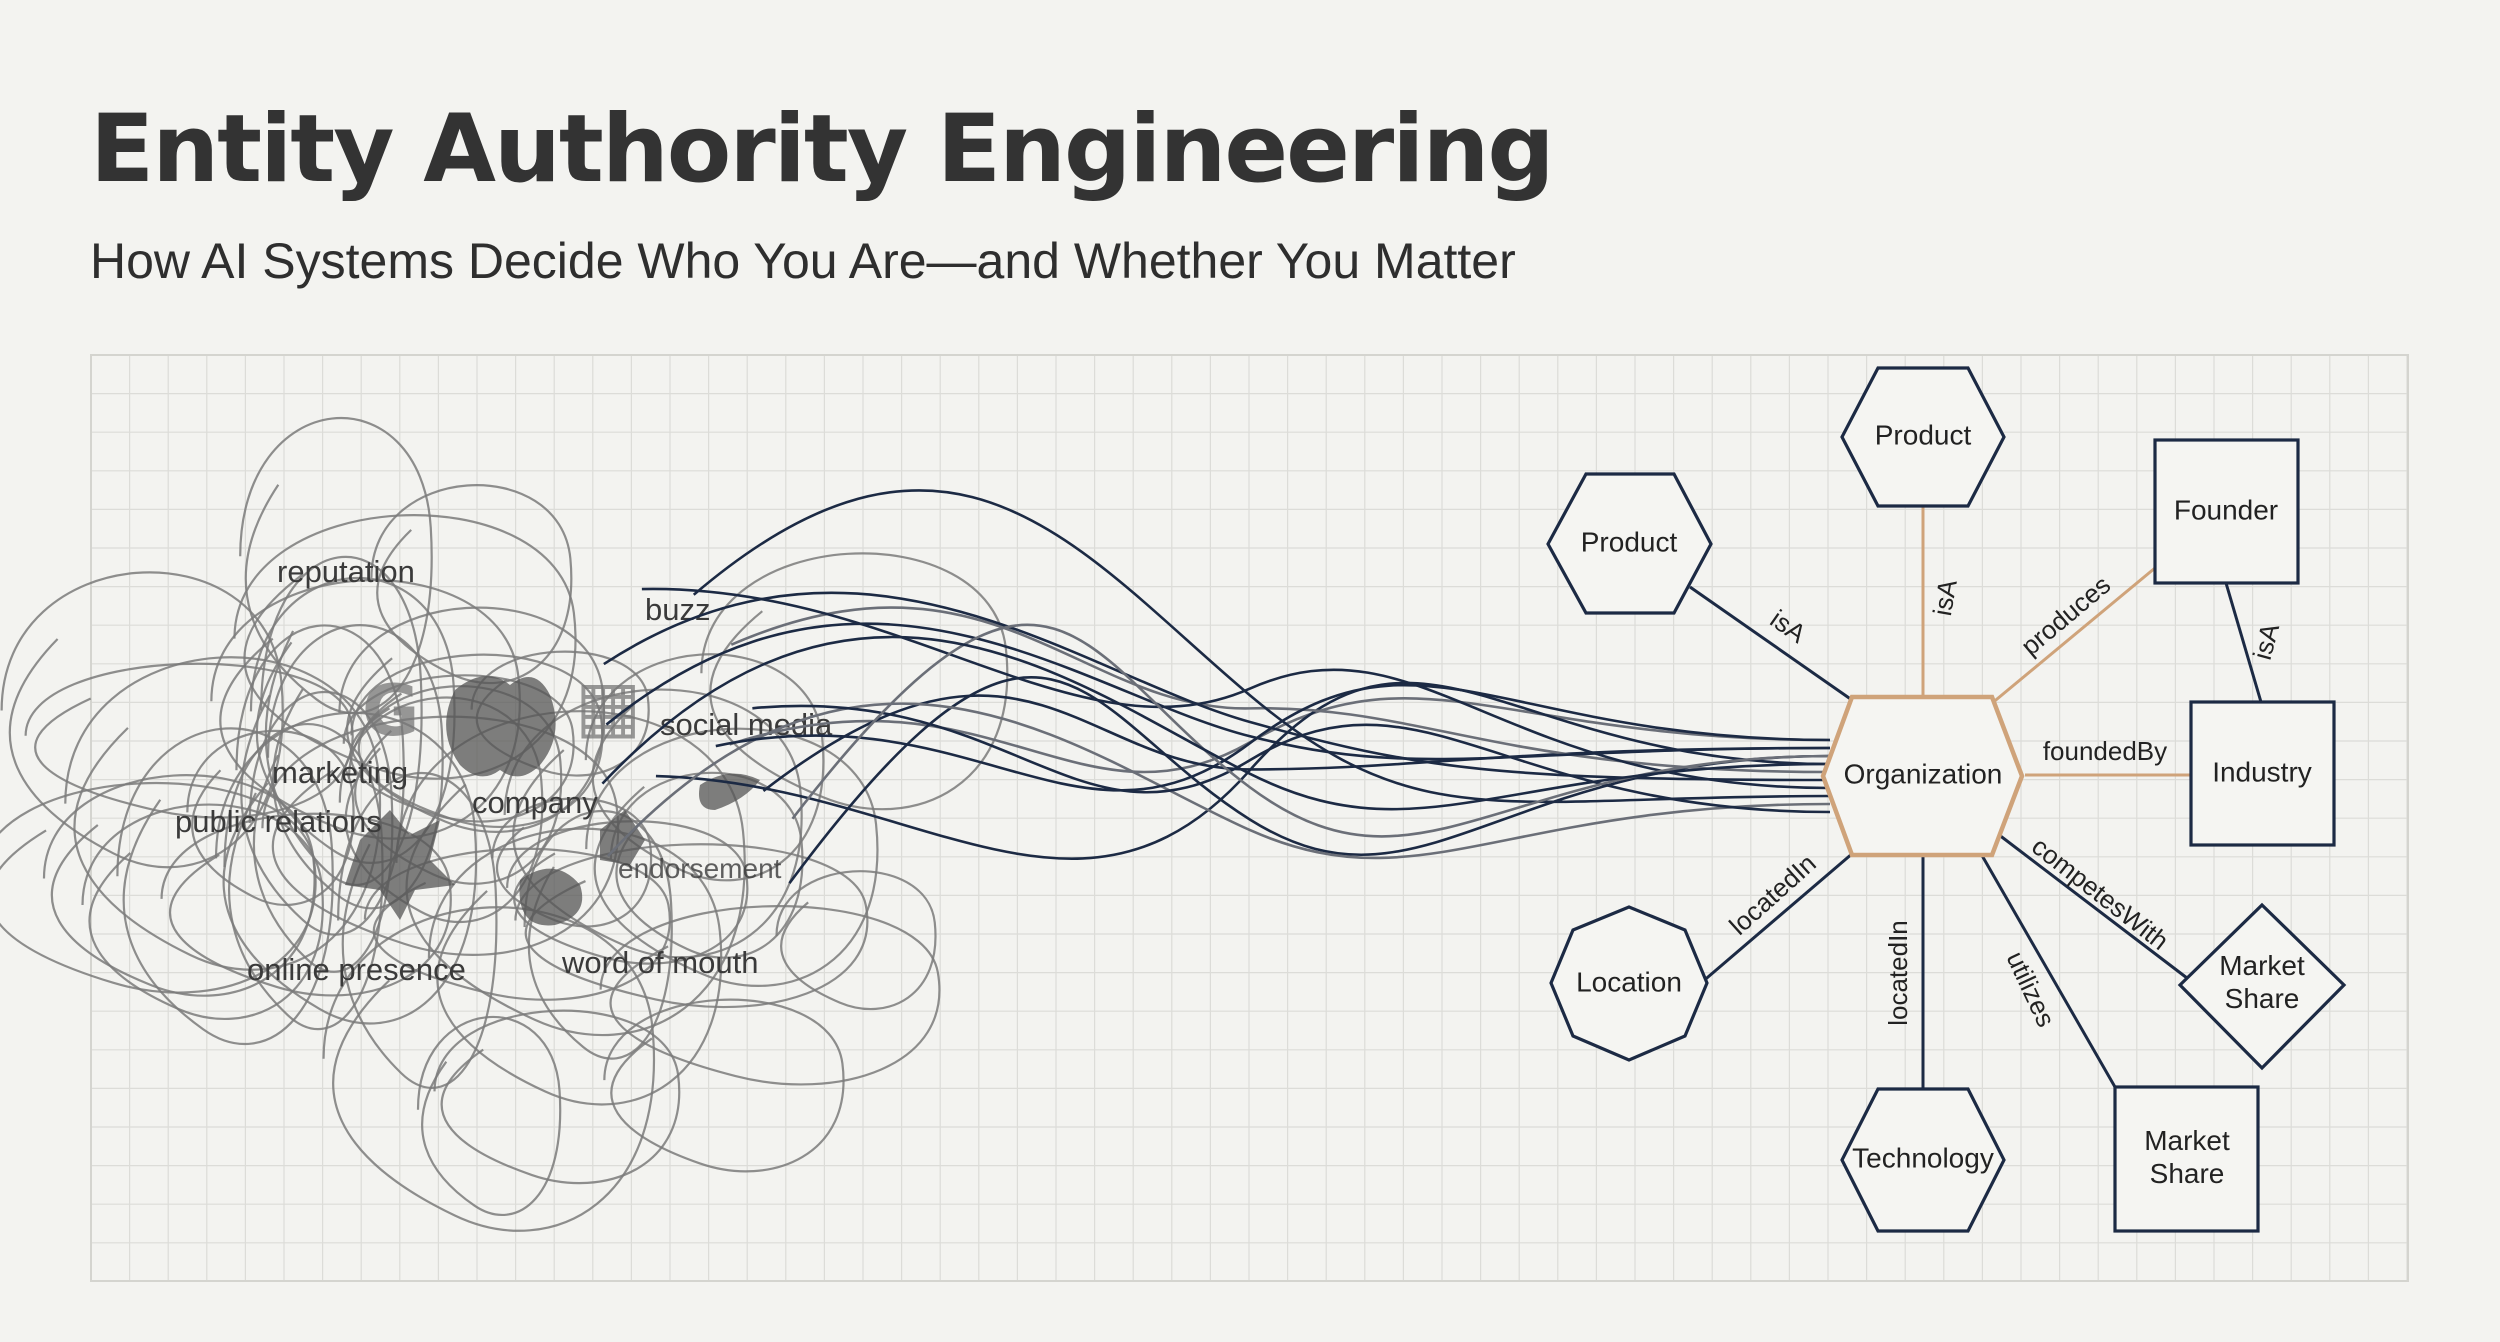  I want to click on node-industry: Industry, so click(2262, 773).